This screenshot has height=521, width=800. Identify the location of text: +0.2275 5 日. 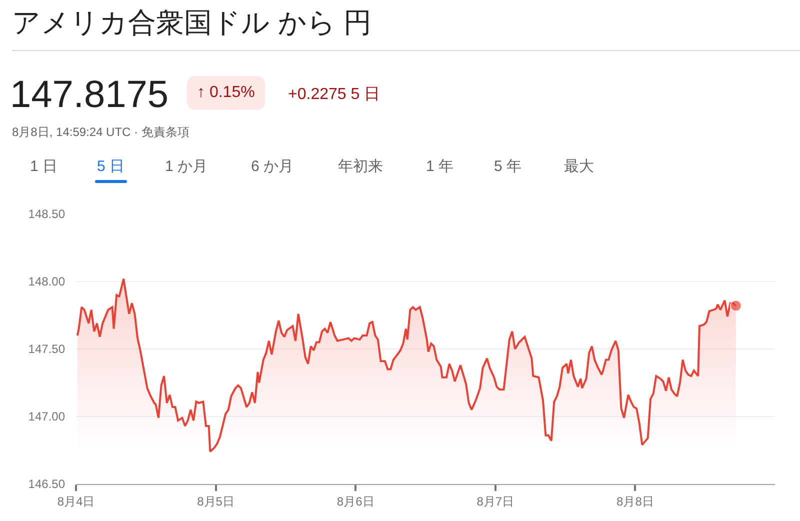
(334, 95).